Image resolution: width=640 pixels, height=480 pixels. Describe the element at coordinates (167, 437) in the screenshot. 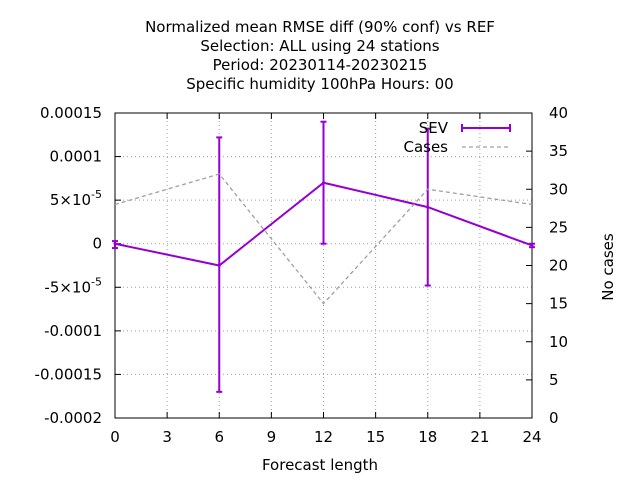

I see `x-tick-label: 3` at that location.